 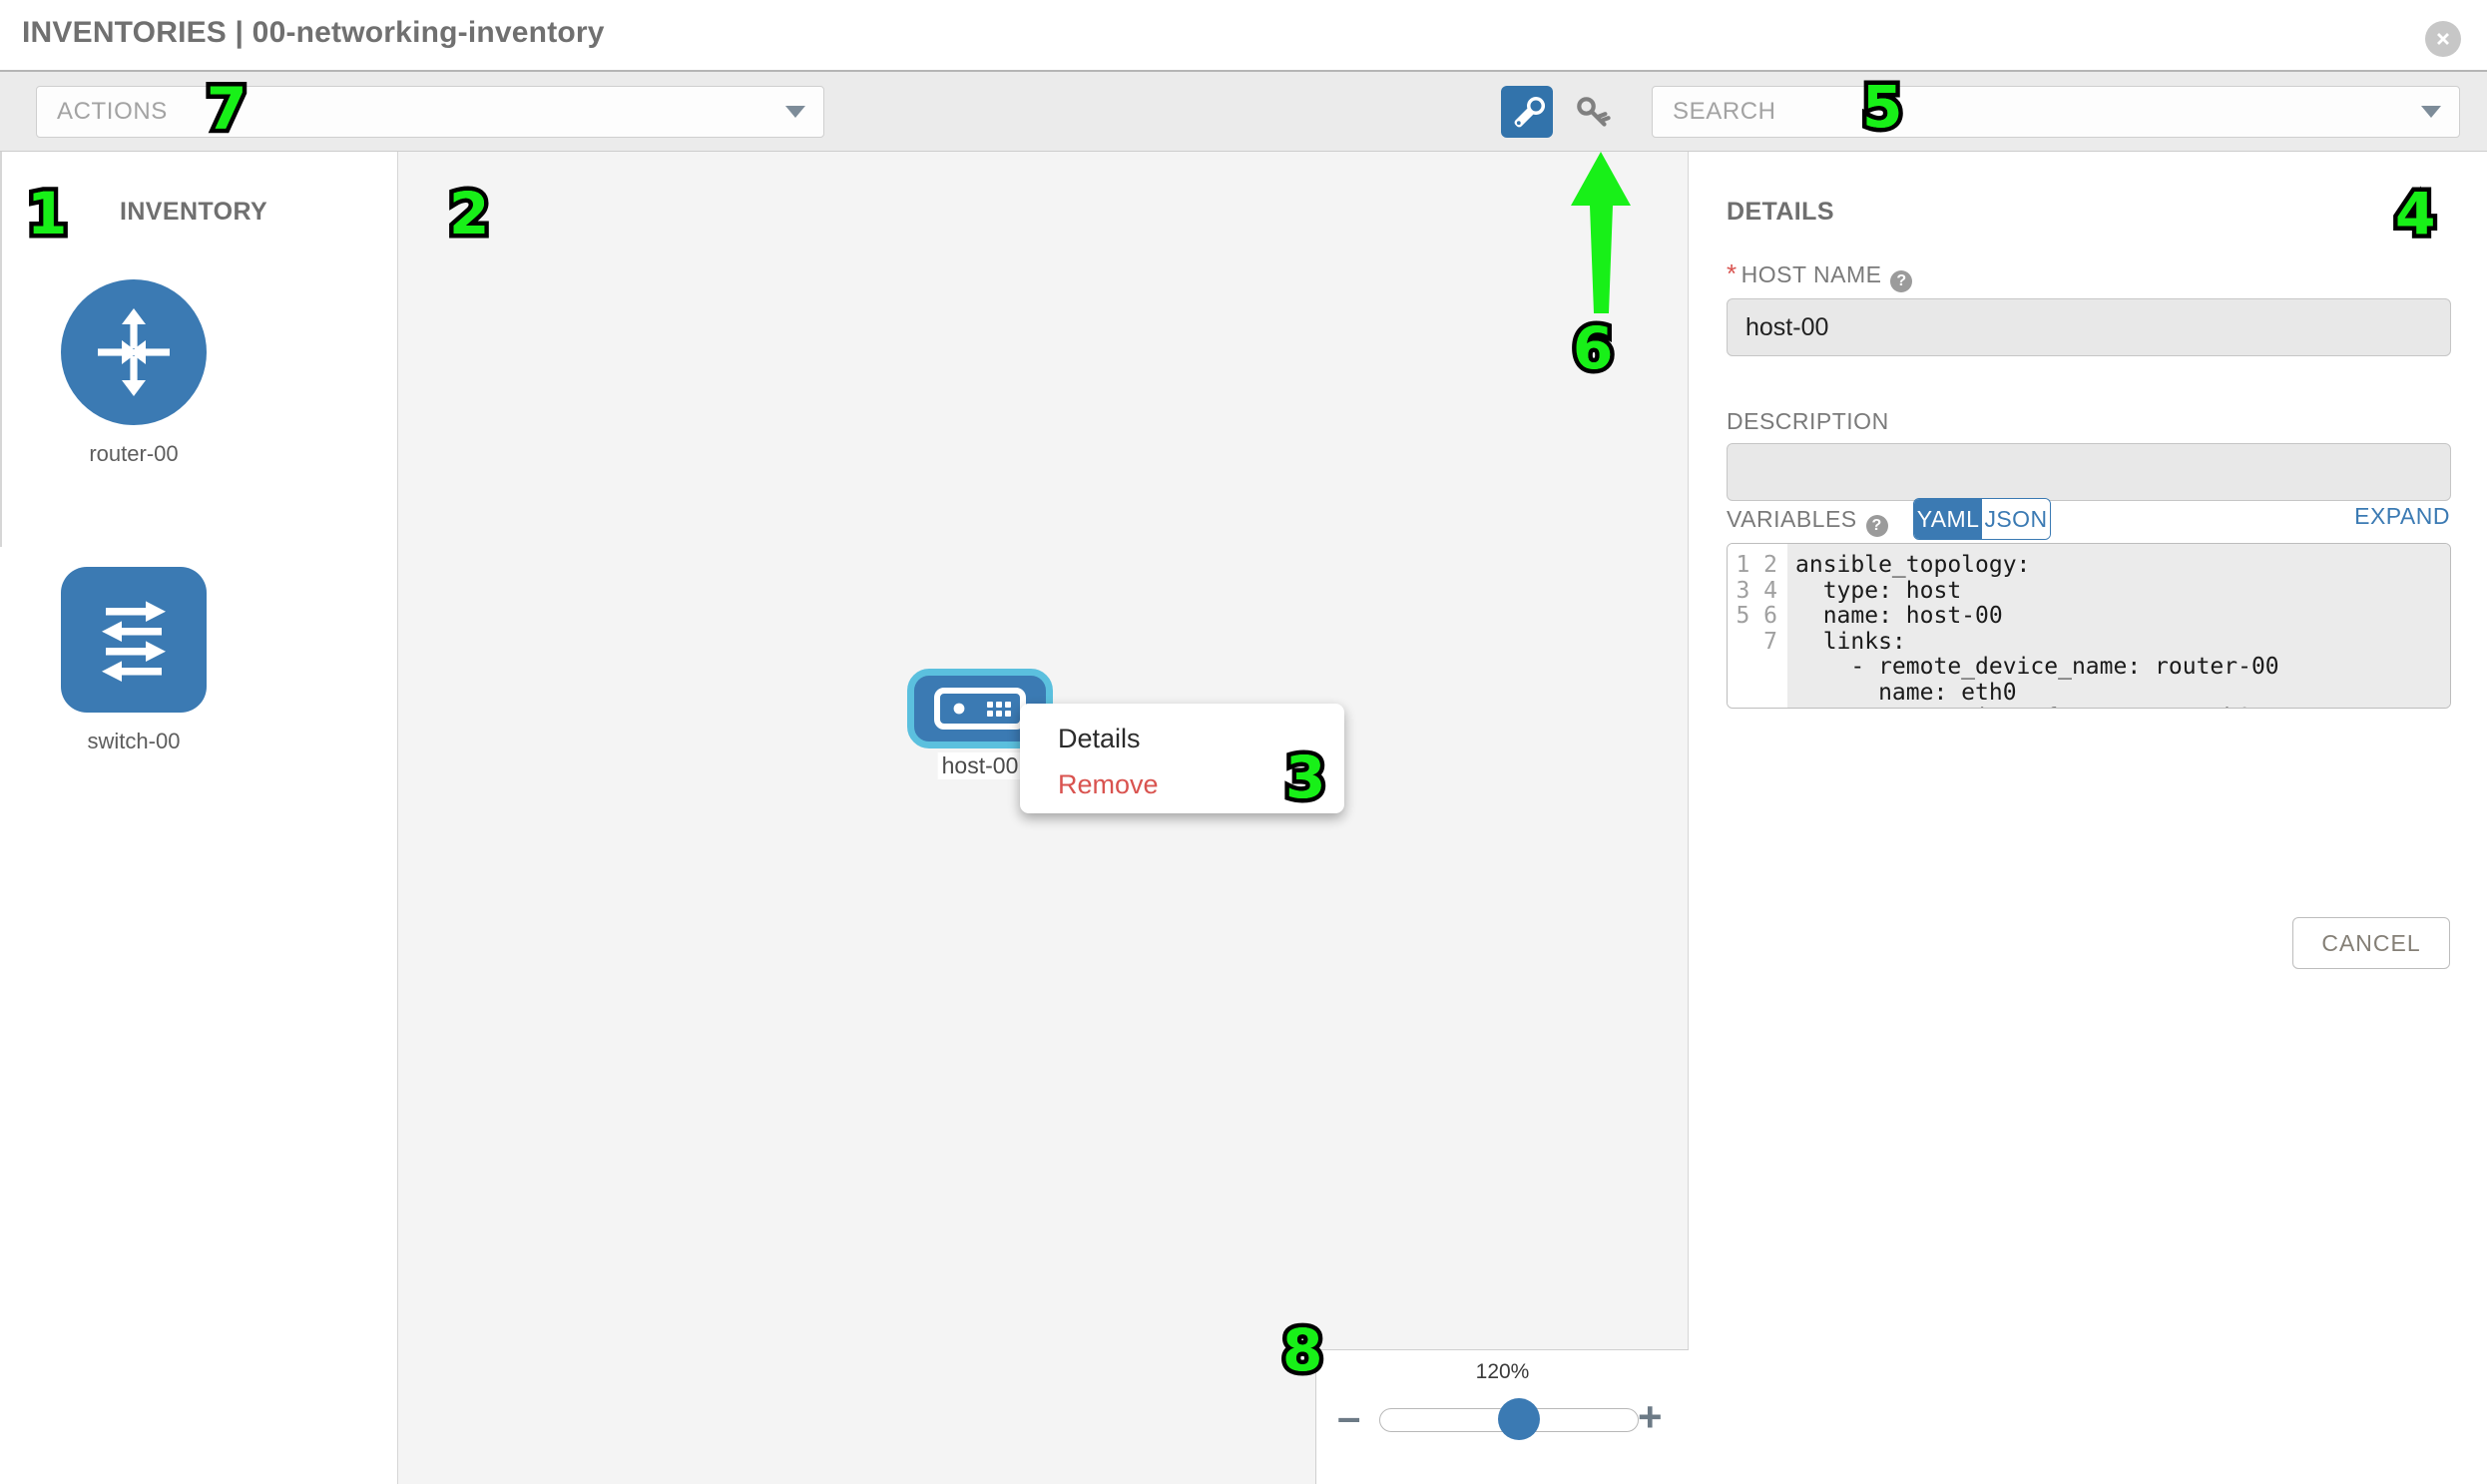 What do you see at coordinates (112, 111) in the screenshot?
I see `actions-dropdown-label: ACTIONS` at bounding box center [112, 111].